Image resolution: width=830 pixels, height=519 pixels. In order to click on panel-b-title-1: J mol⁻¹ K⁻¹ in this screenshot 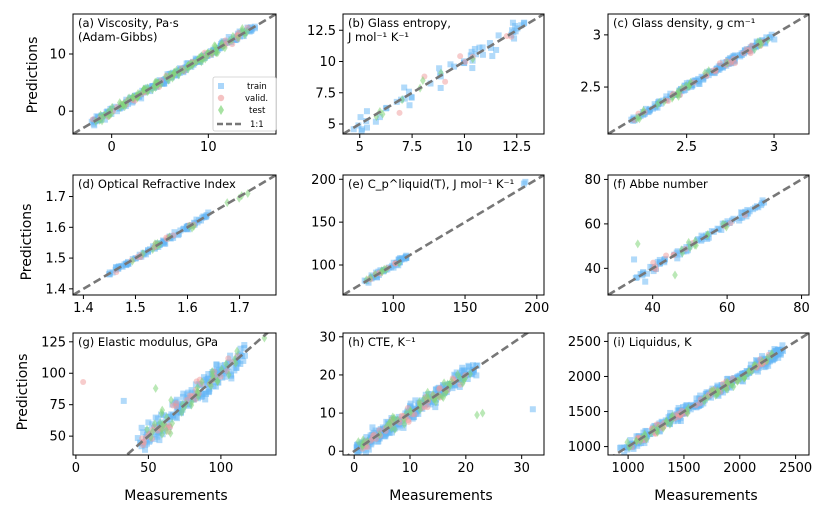, I will do `click(378, 37)`.